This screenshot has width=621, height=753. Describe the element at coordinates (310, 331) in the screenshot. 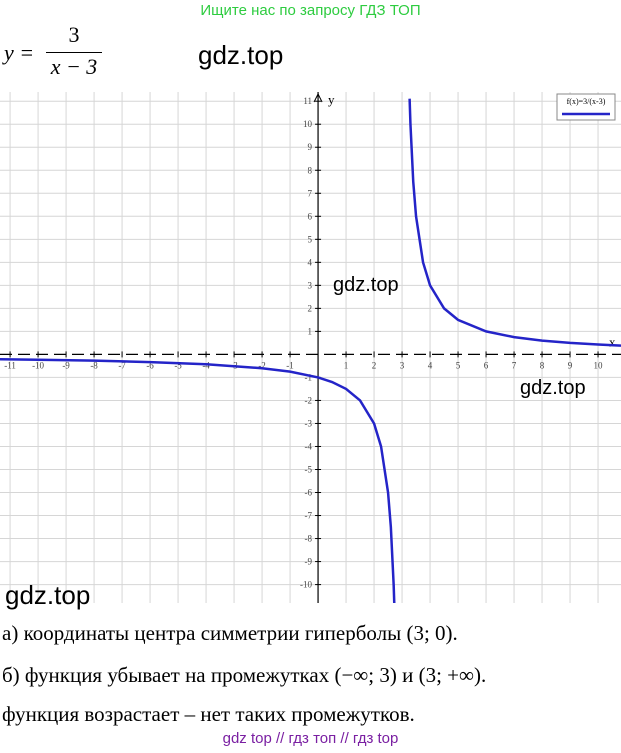

I see `y-tick-label: 1` at that location.